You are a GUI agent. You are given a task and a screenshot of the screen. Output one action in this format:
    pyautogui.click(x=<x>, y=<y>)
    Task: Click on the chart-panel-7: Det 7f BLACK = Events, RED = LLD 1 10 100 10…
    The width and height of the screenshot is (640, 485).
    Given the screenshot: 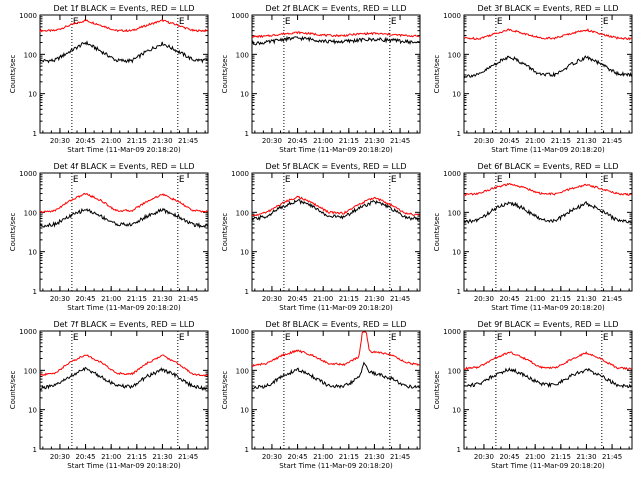 What is the action you would take?
    pyautogui.click(x=109, y=395)
    